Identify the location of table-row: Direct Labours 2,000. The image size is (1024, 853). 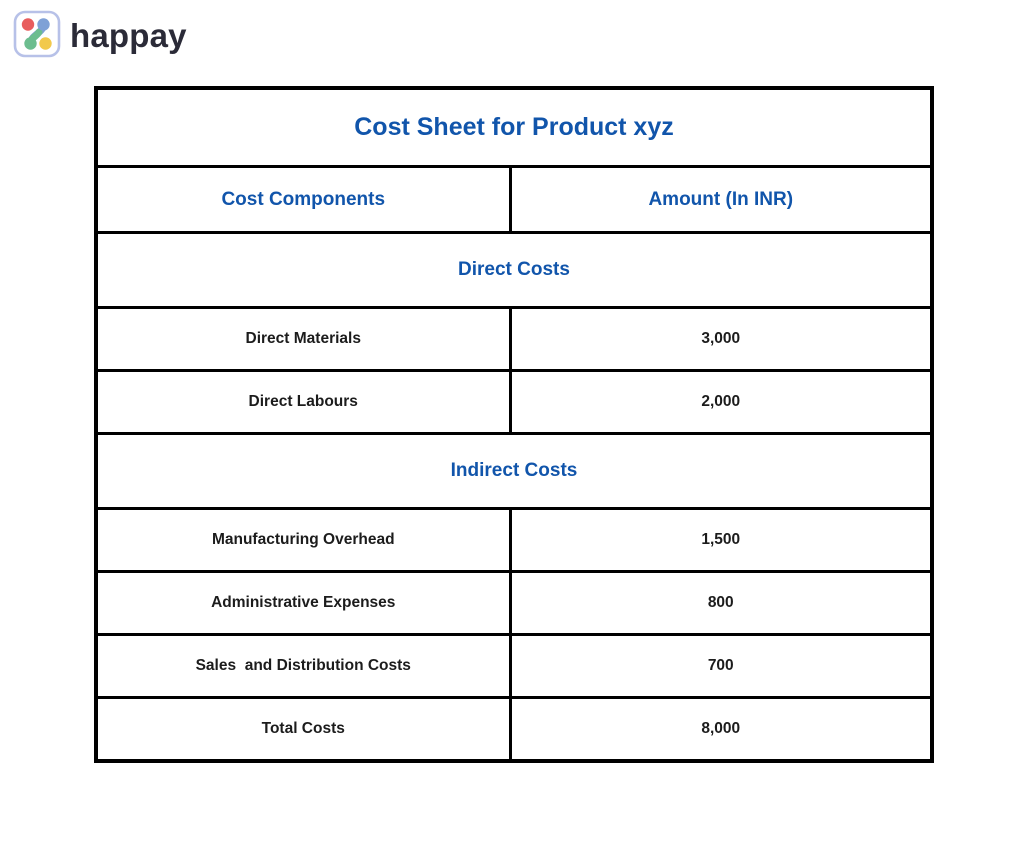
(514, 402).